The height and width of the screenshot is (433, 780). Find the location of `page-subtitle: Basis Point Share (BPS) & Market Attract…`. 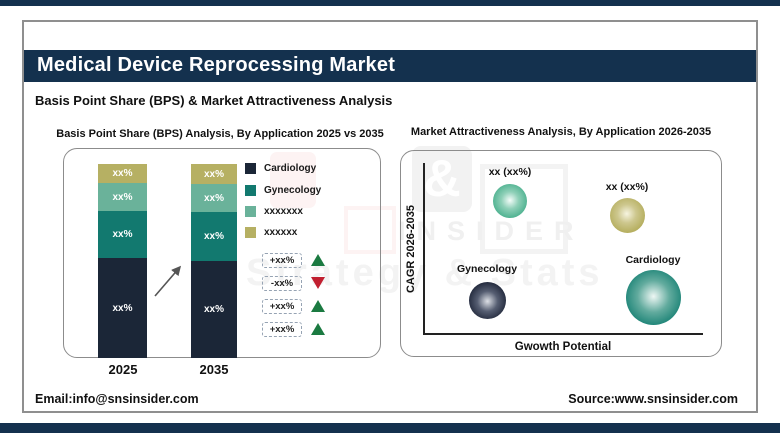

page-subtitle: Basis Point Share (BPS) & Market Attract… is located at coordinates (214, 100).